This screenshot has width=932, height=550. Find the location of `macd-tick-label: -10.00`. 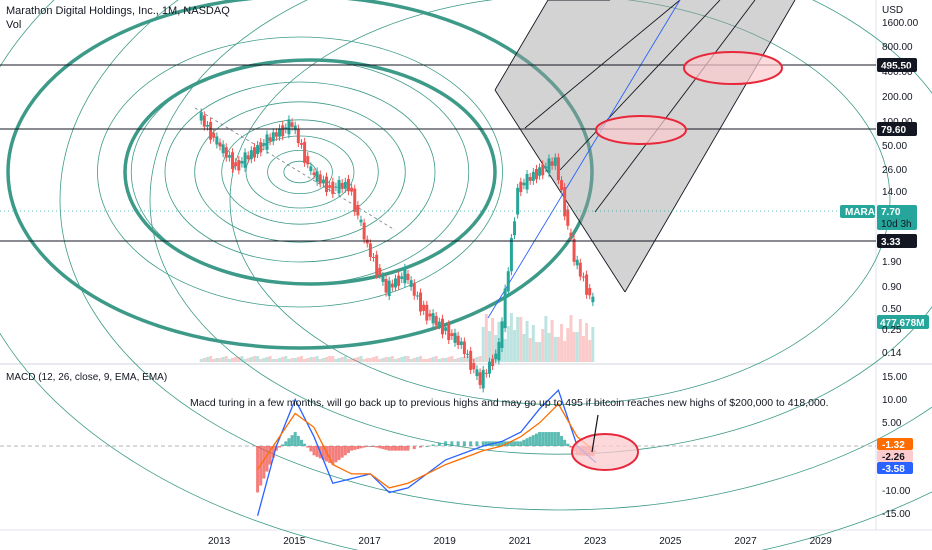

macd-tick-label: -10.00 is located at coordinates (896, 491).